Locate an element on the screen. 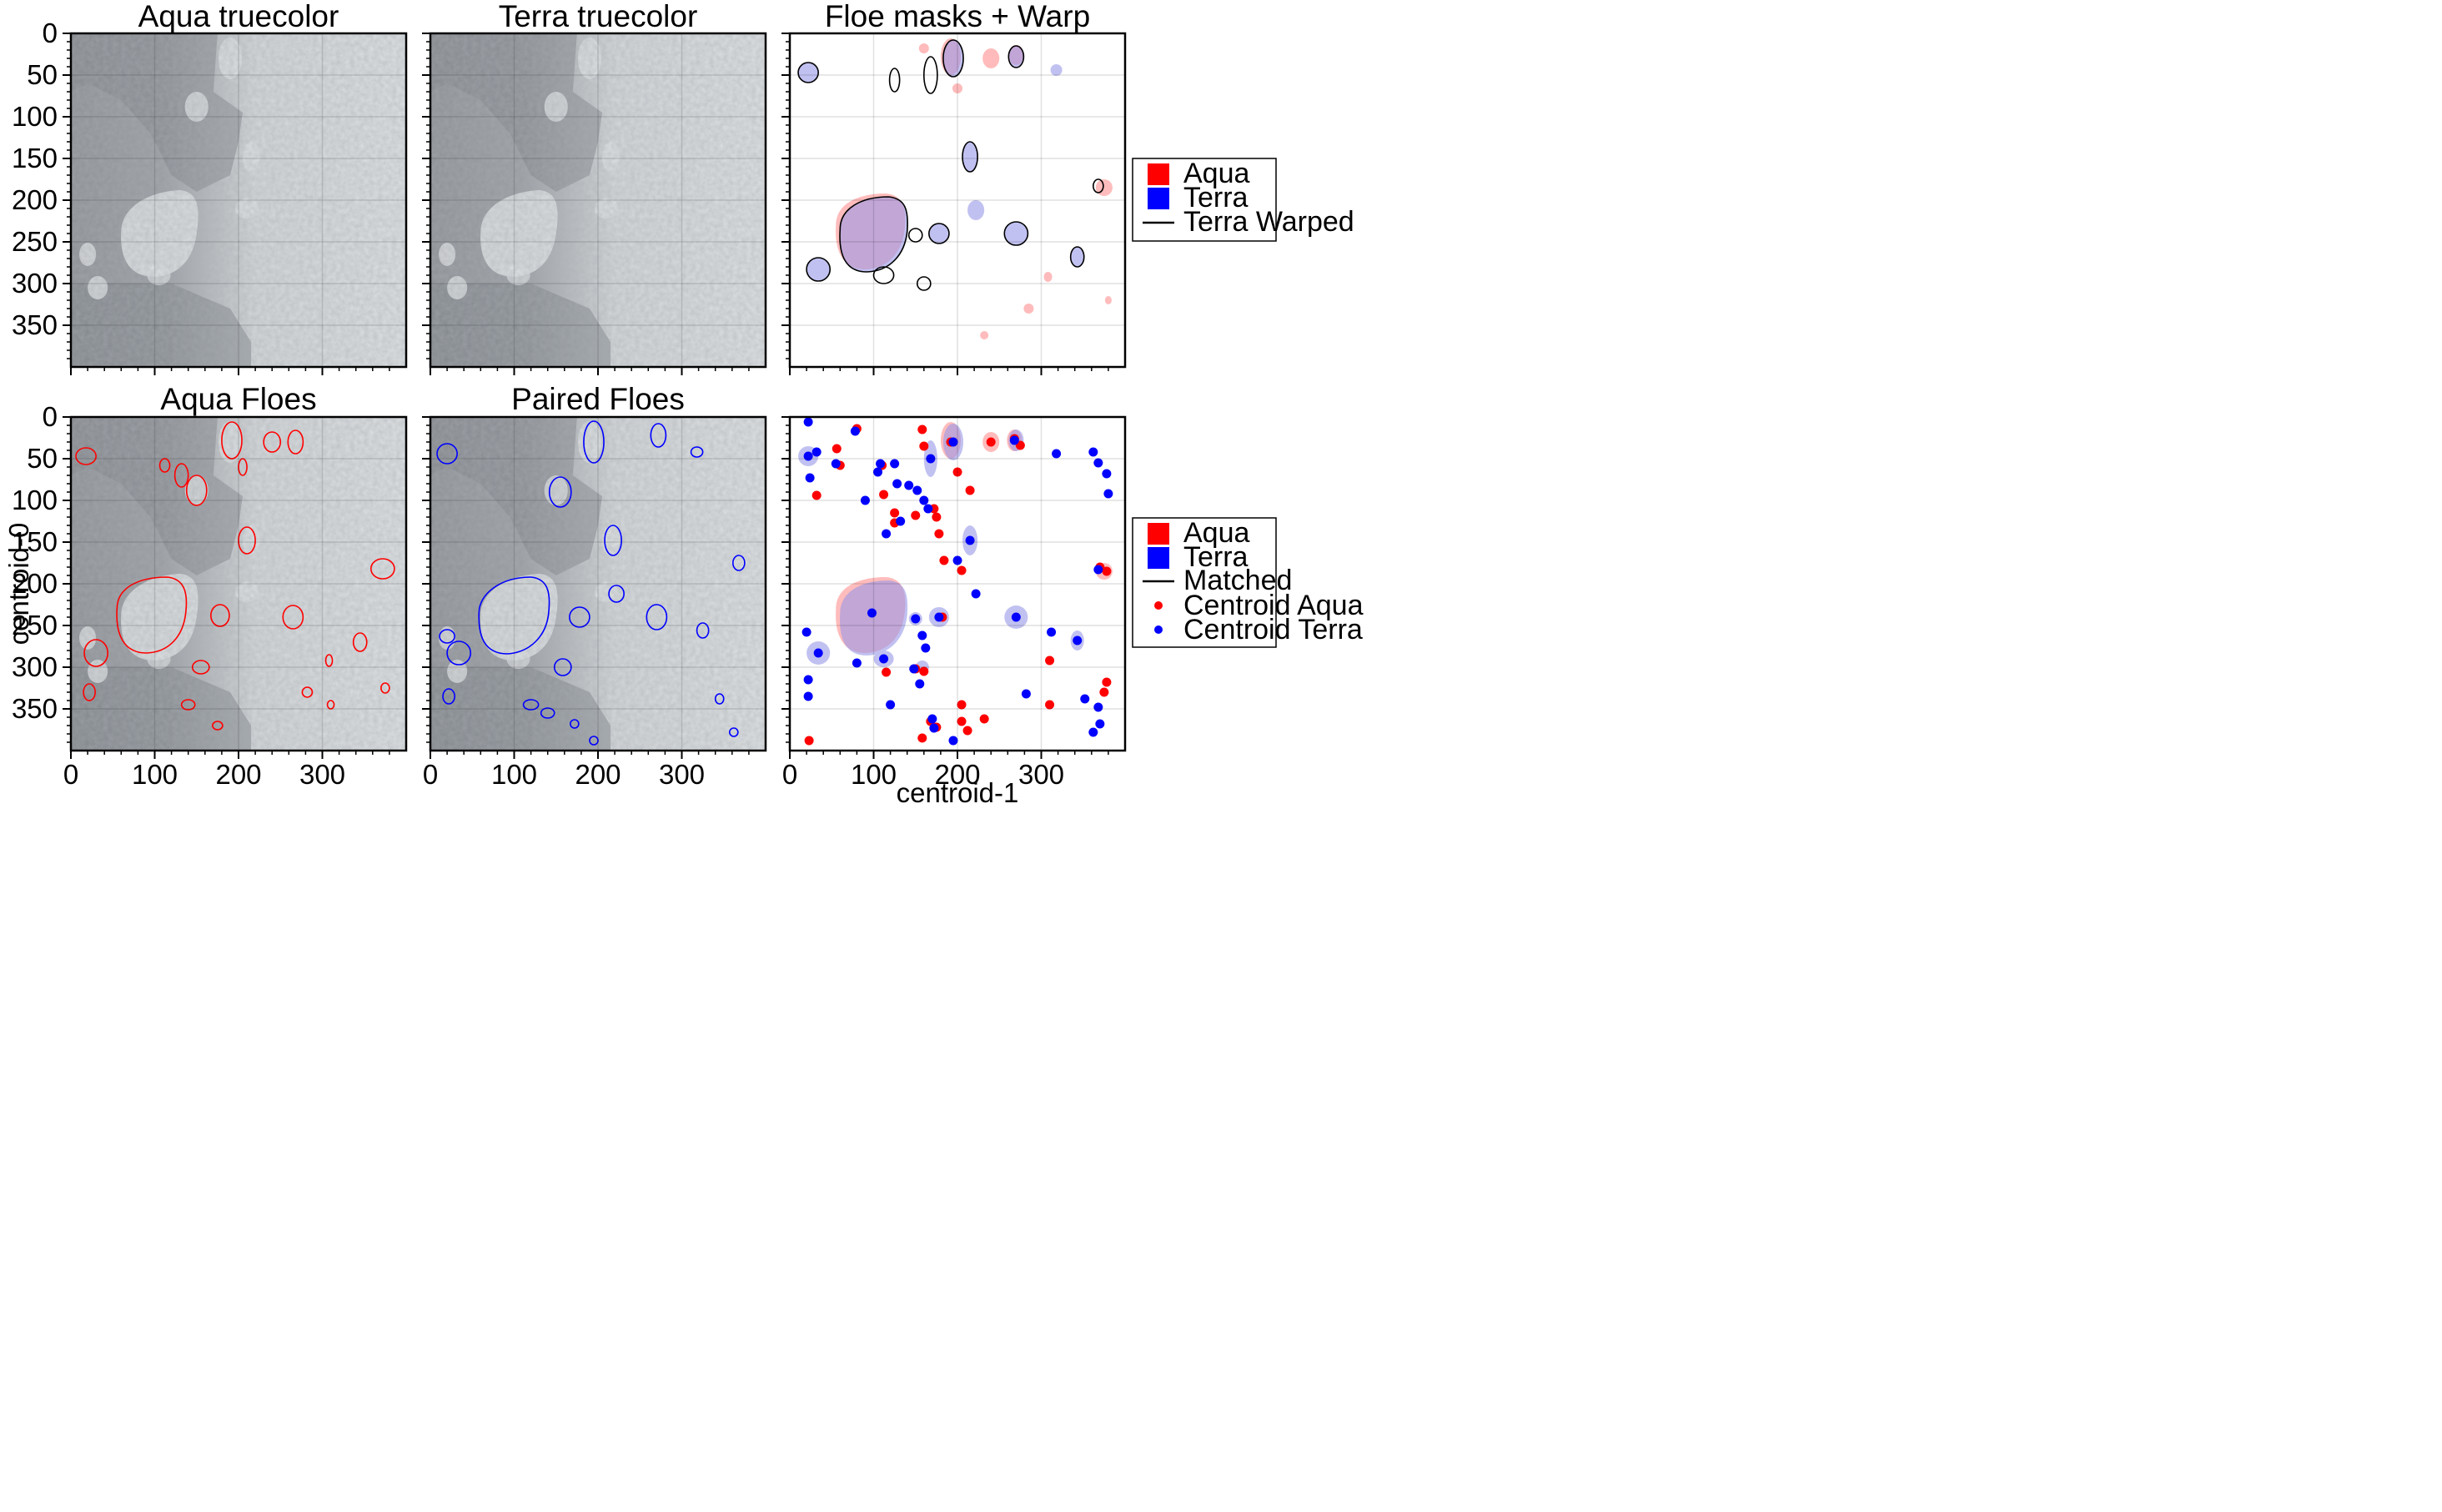 Image resolution: width=2442 pixels, height=1512 pixels. warped-outlines is located at coordinates (950, 165).